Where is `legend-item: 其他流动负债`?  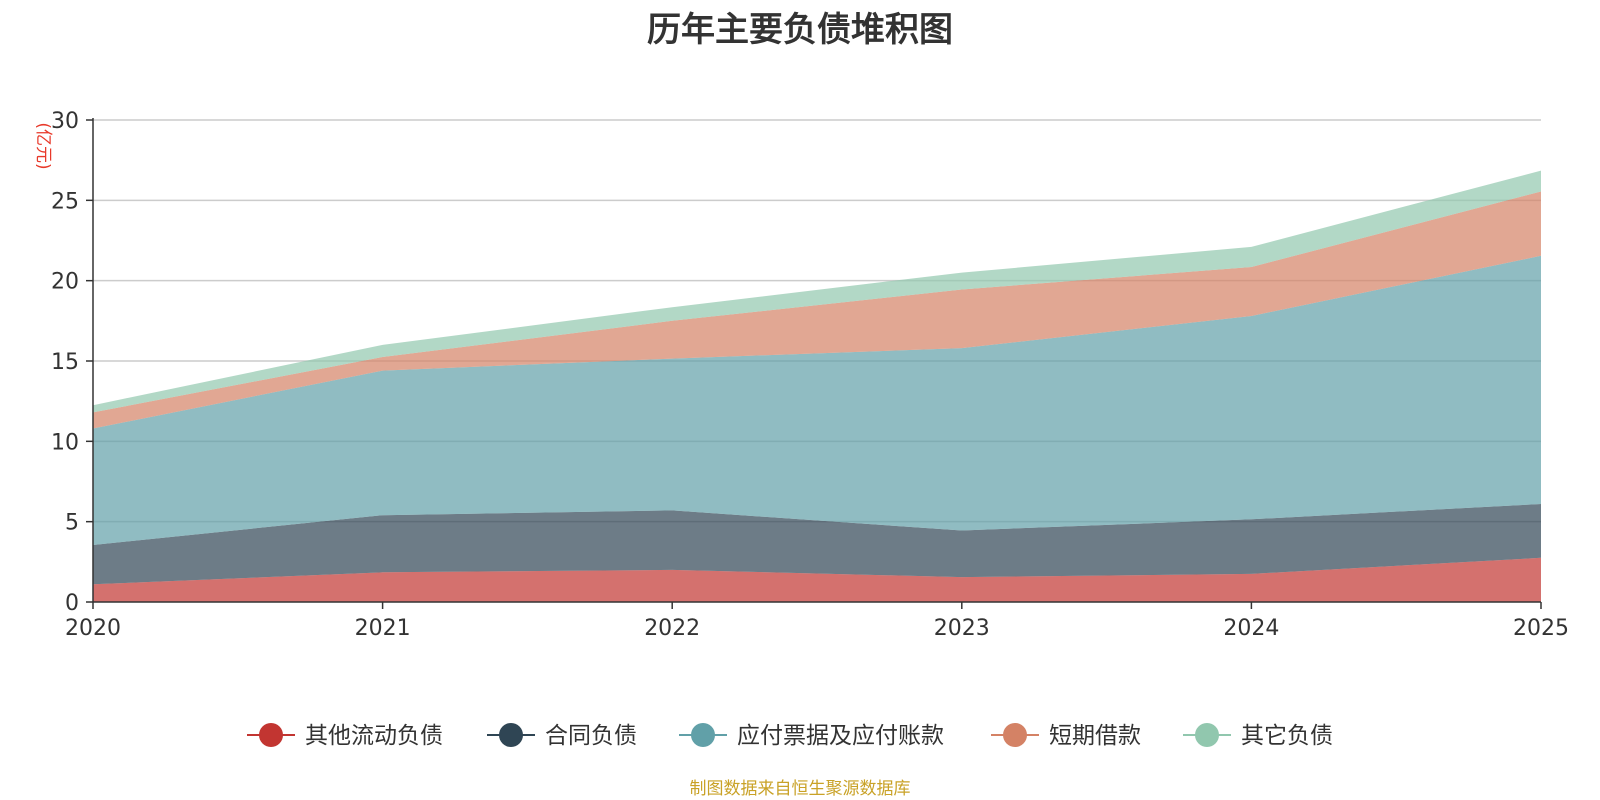
legend-item: 其他流动负债 is located at coordinates (345, 736).